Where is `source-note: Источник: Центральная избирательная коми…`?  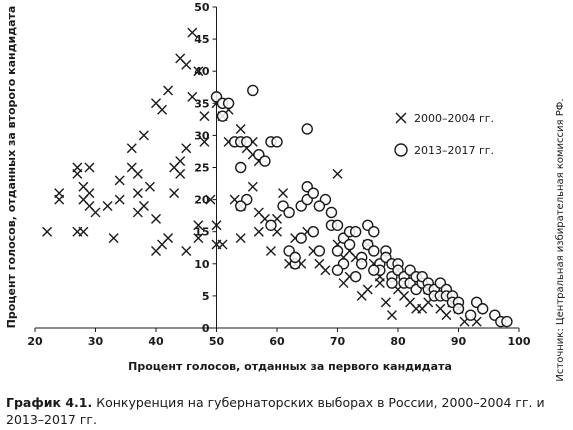 source-note: Источник: Центральная избирательная коми… is located at coordinates (560, 239).